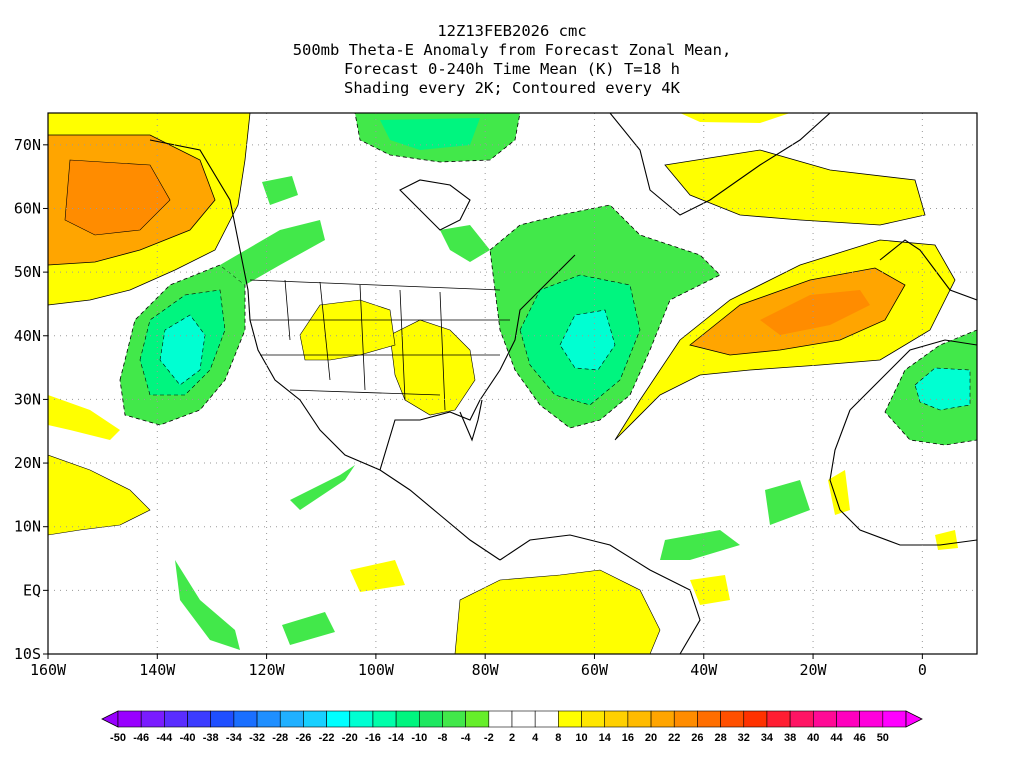 The width and height of the screenshot is (1024, 768). Describe the element at coordinates (376, 670) in the screenshot. I see `lon-tick-label: 100W` at that location.